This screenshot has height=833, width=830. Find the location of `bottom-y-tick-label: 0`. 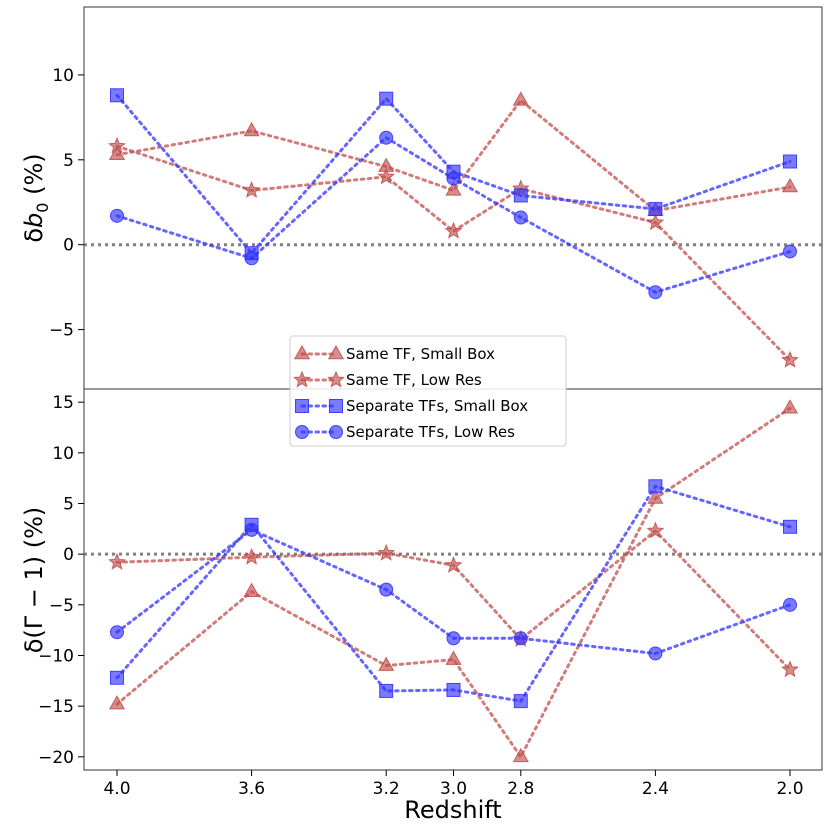

bottom-y-tick-label: 0 is located at coordinates (68, 555).